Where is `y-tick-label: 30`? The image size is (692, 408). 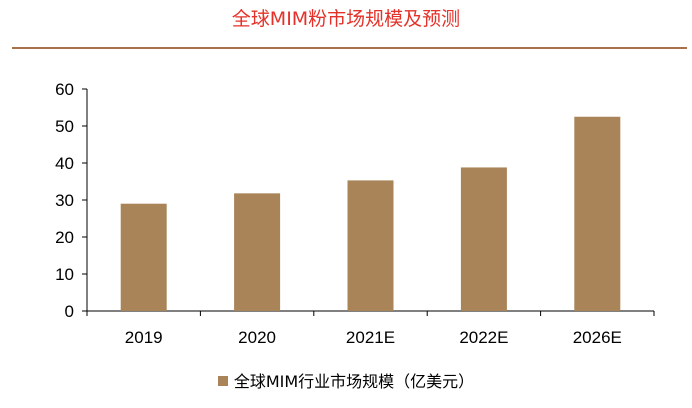
y-tick-label: 30 is located at coordinates (64, 200).